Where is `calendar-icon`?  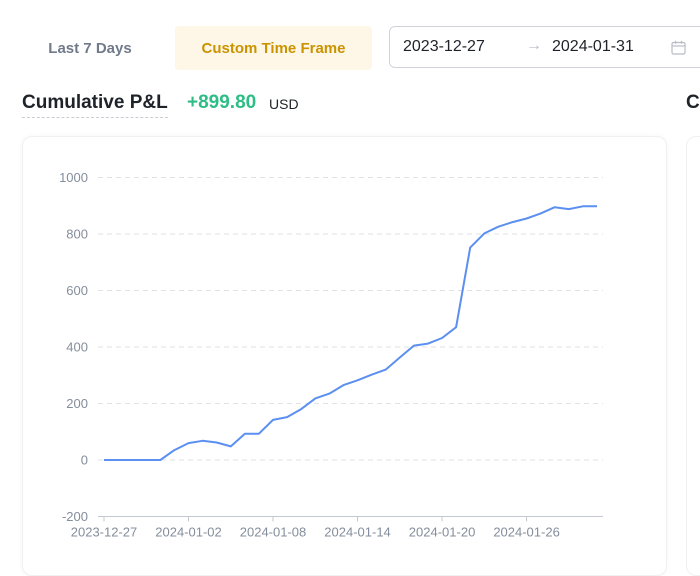
calendar-icon is located at coordinates (678, 47).